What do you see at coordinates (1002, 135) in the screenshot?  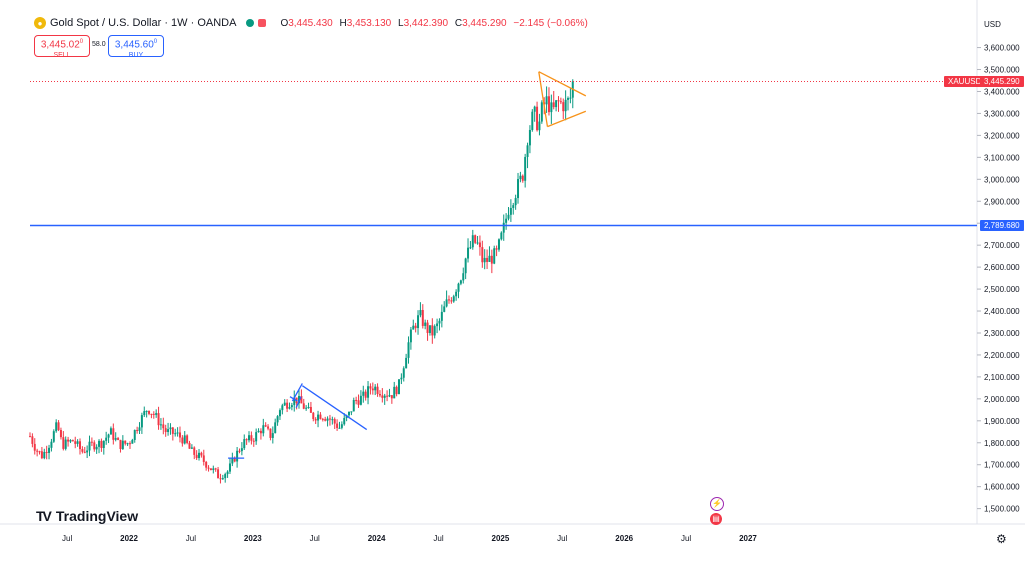 I see `y-tick-label: 3,200.000` at bounding box center [1002, 135].